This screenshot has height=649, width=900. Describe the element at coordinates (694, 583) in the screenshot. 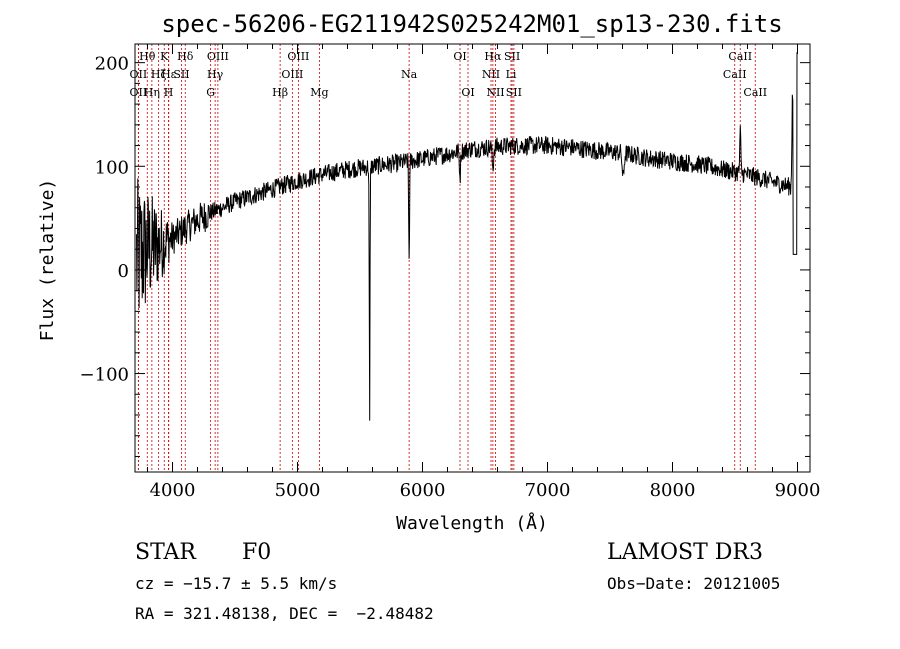

I see `observation-date: Obs−Date: 20121005` at that location.